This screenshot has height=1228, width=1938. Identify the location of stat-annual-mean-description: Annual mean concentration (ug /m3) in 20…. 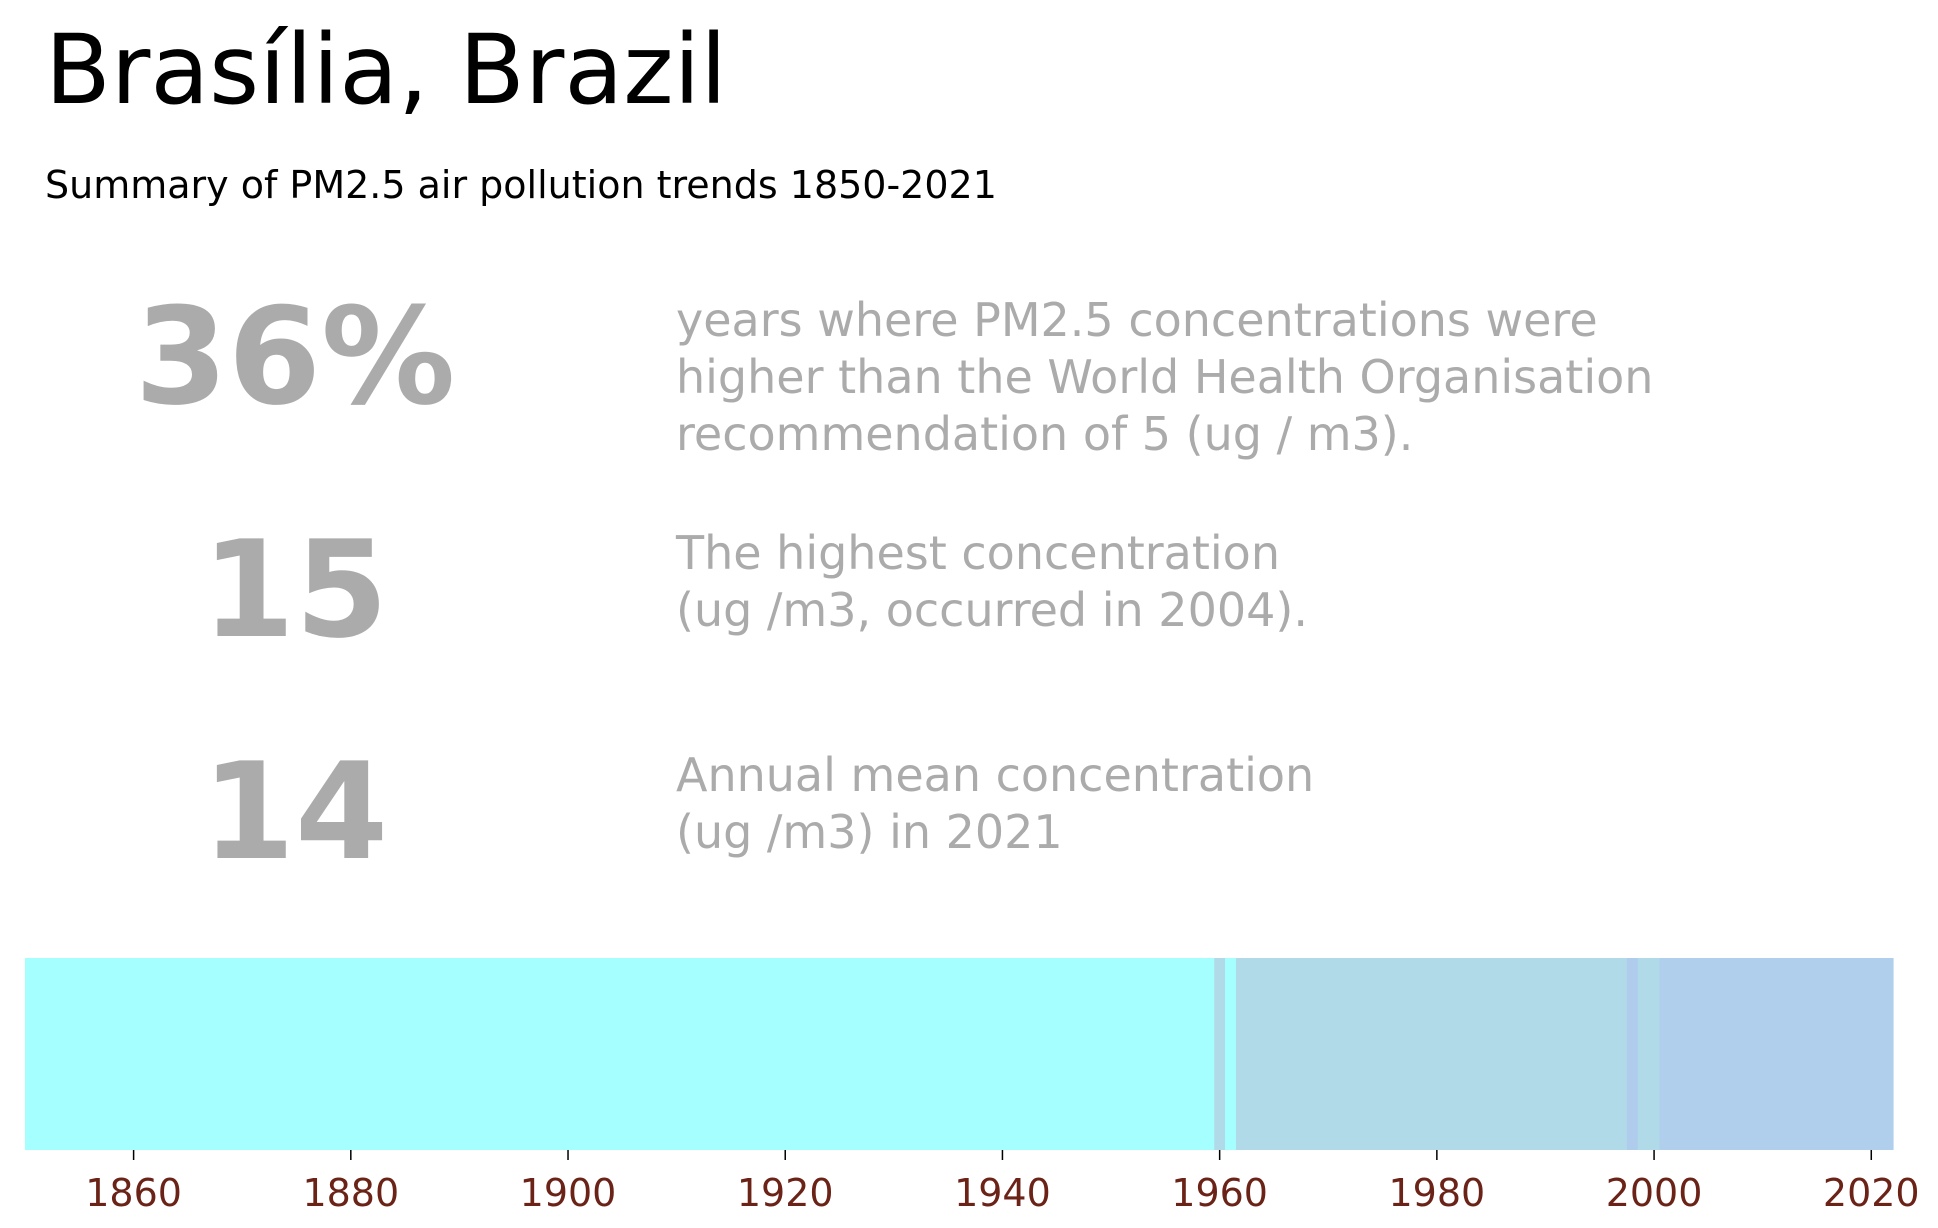
(995, 803).